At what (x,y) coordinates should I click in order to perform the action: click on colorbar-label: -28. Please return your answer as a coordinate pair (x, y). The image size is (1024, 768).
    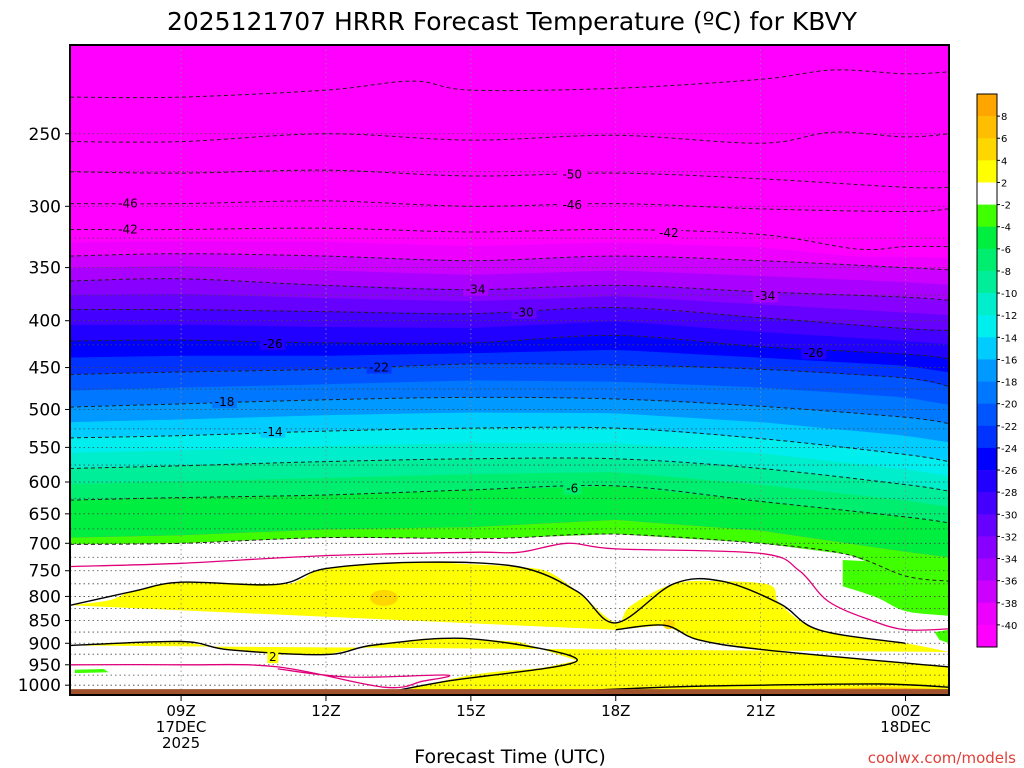
    Looking at the image, I should click on (1009, 493).